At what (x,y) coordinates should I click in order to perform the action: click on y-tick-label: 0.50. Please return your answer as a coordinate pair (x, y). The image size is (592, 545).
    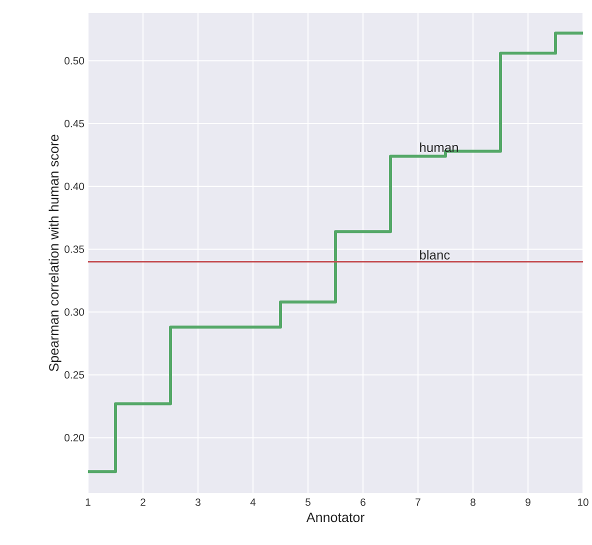
    Looking at the image, I should click on (74, 60).